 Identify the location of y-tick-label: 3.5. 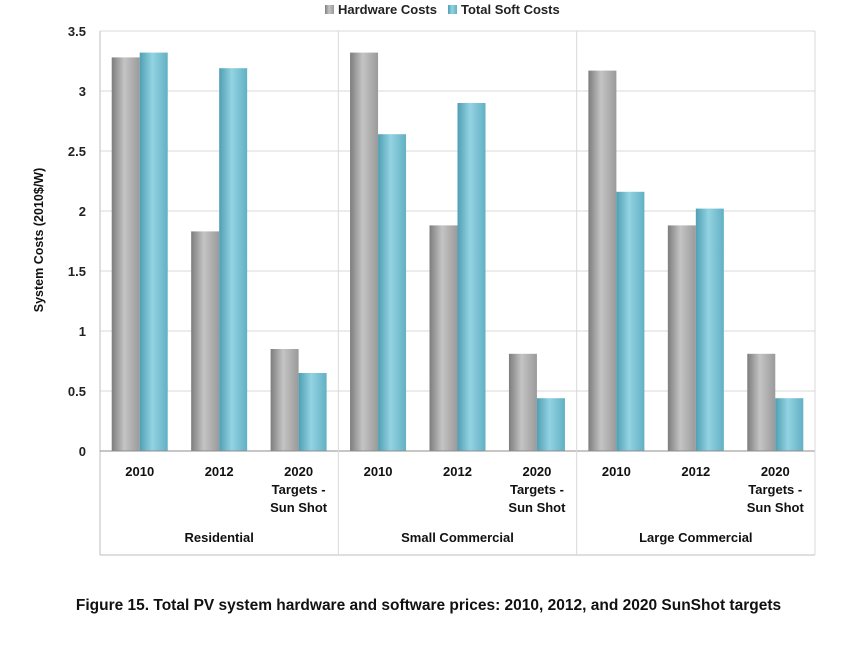
(77, 31).